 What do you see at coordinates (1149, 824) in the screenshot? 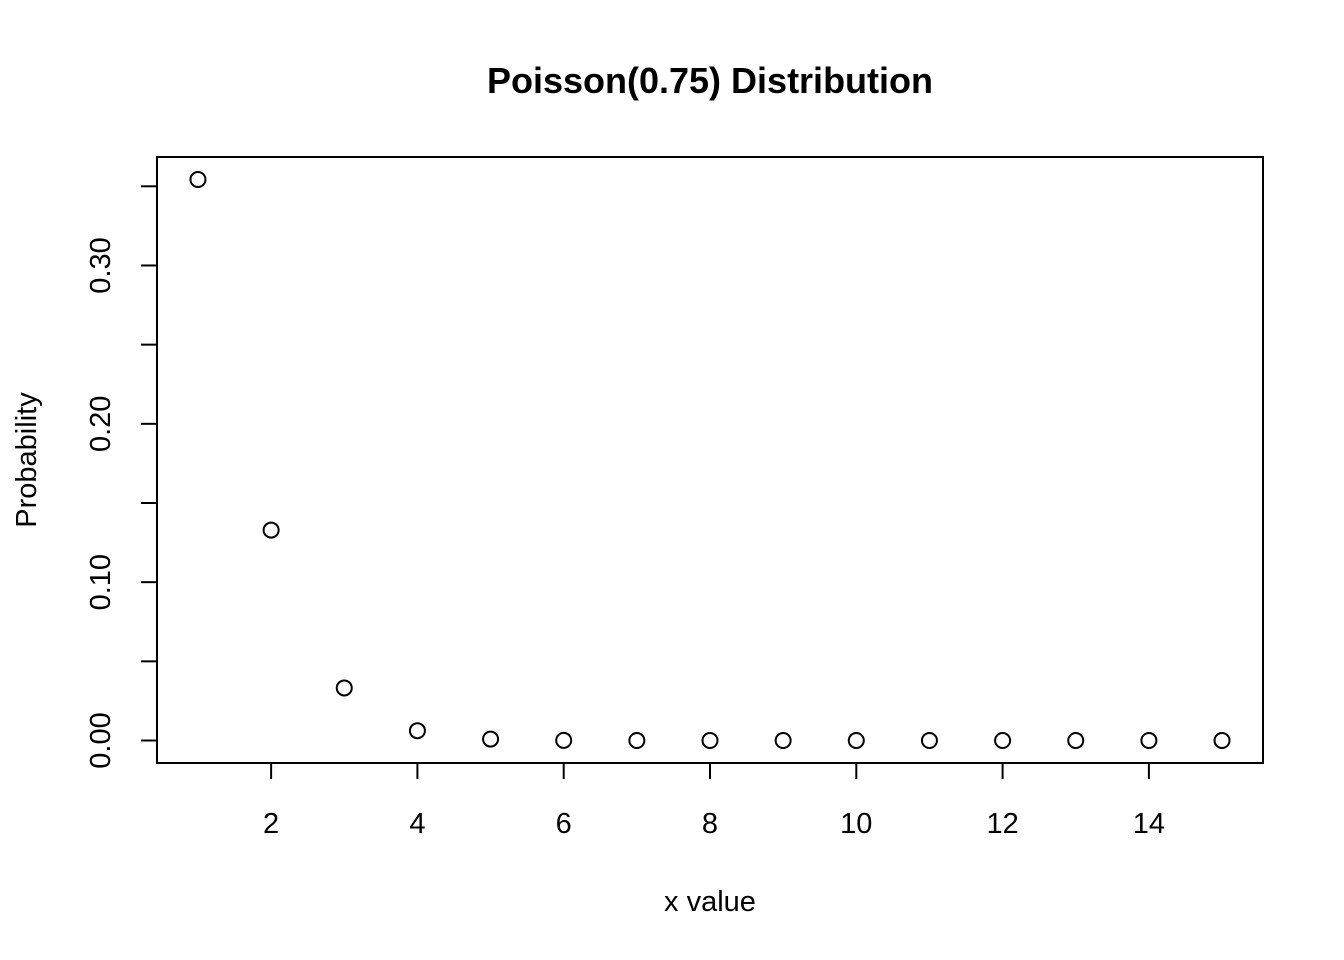
I see `x-tick-label: 14` at bounding box center [1149, 824].